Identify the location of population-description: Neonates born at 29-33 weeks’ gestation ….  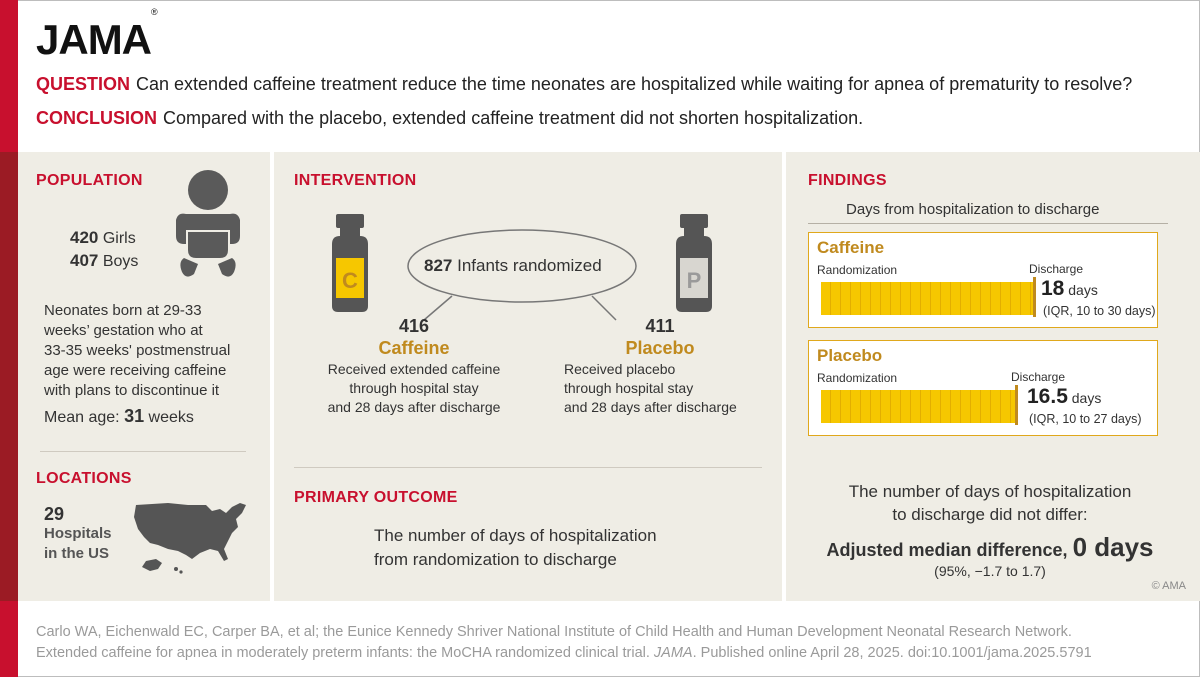
(137, 350).